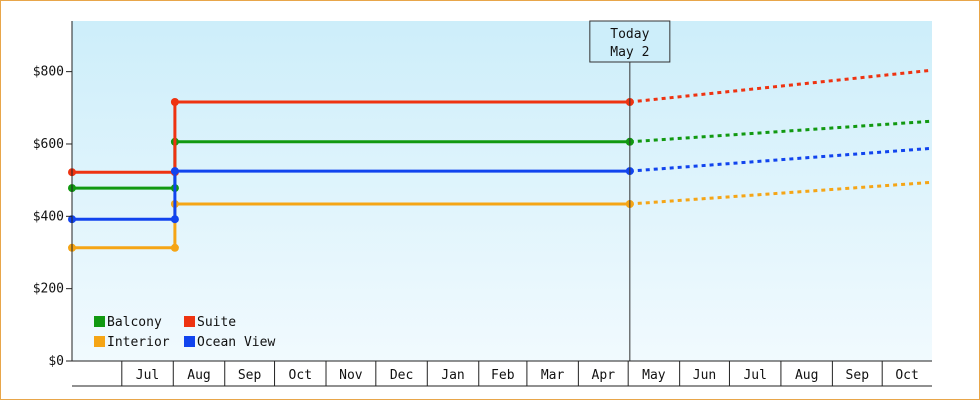  What do you see at coordinates (781, 159) in the screenshot?
I see `series-forecast-ocean-view` at bounding box center [781, 159].